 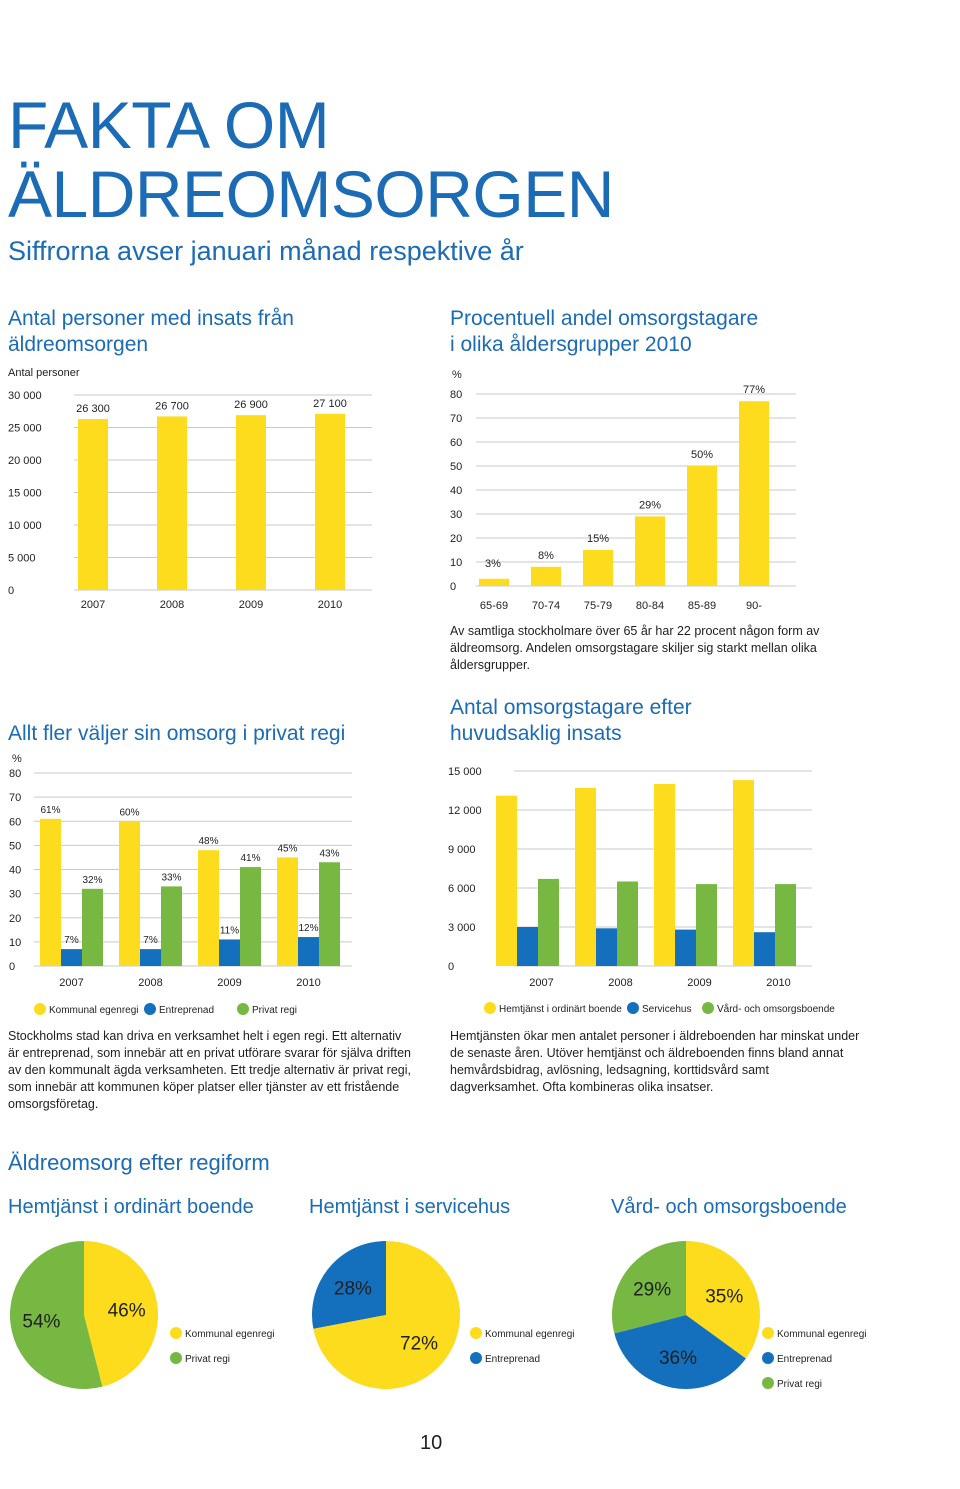 What do you see at coordinates (243, 1009) in the screenshot?
I see `regi-legend-swatch` at bounding box center [243, 1009].